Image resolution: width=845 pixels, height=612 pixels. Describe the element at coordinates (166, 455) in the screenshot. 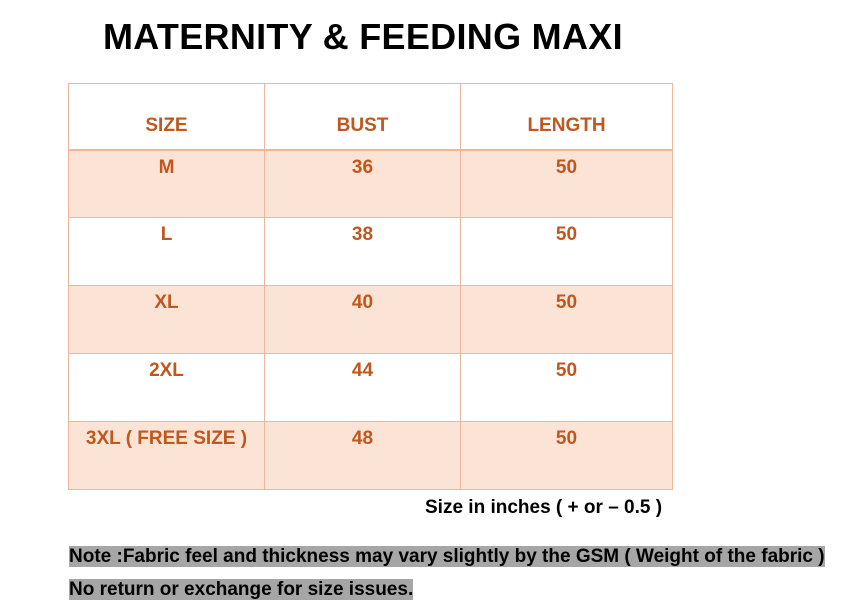

I see `cell-size: 3XL ( FREE SIZE )` at that location.